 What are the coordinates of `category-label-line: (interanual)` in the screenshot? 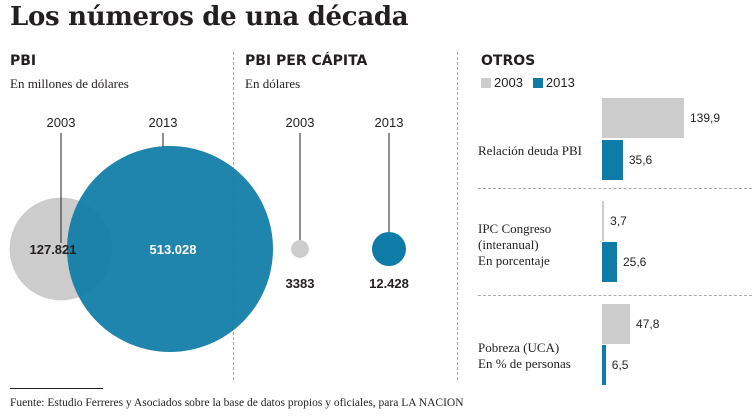 It's located at (508, 244).